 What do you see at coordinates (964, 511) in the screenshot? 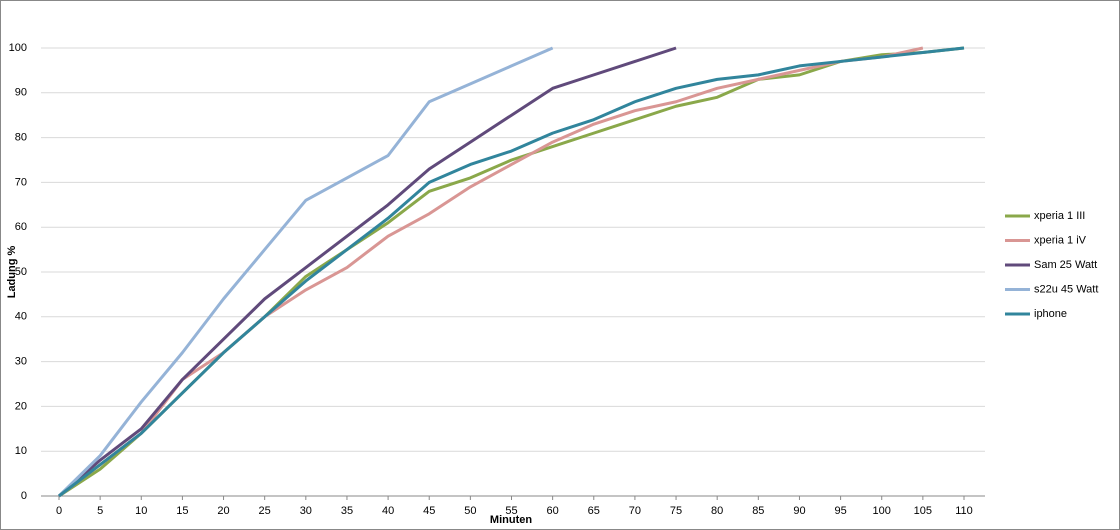
I see `x-tick-label: 110` at bounding box center [964, 511].